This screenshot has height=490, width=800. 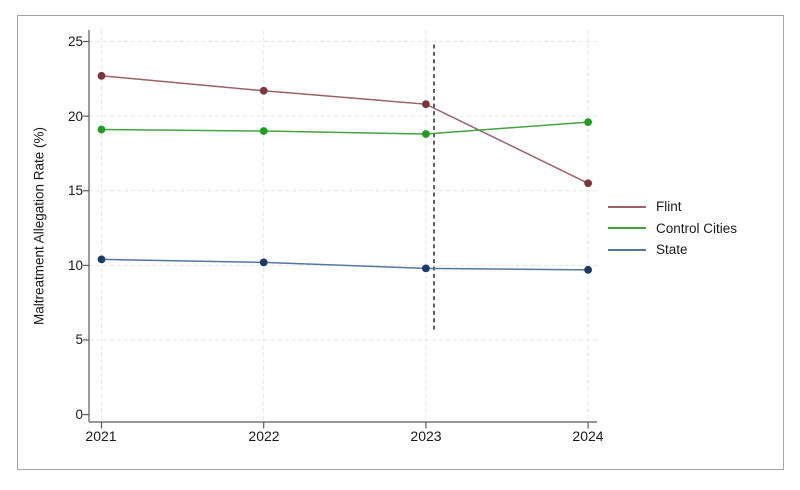 I want to click on series-line-control-cities, so click(x=345, y=128).